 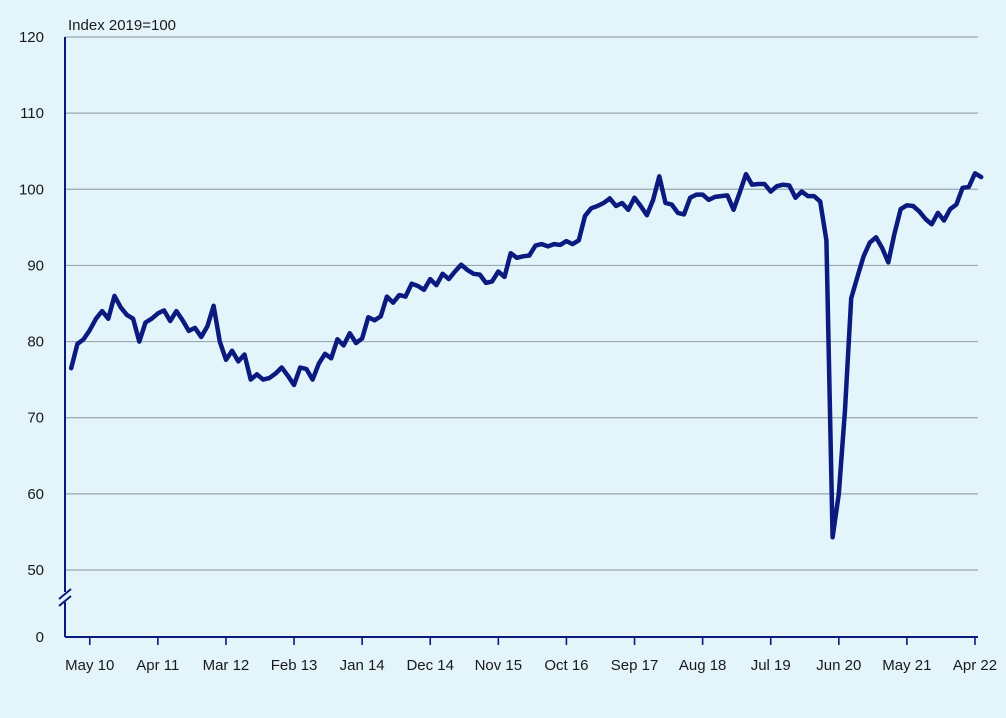 I want to click on y-tick-label: 90, so click(x=35, y=265).